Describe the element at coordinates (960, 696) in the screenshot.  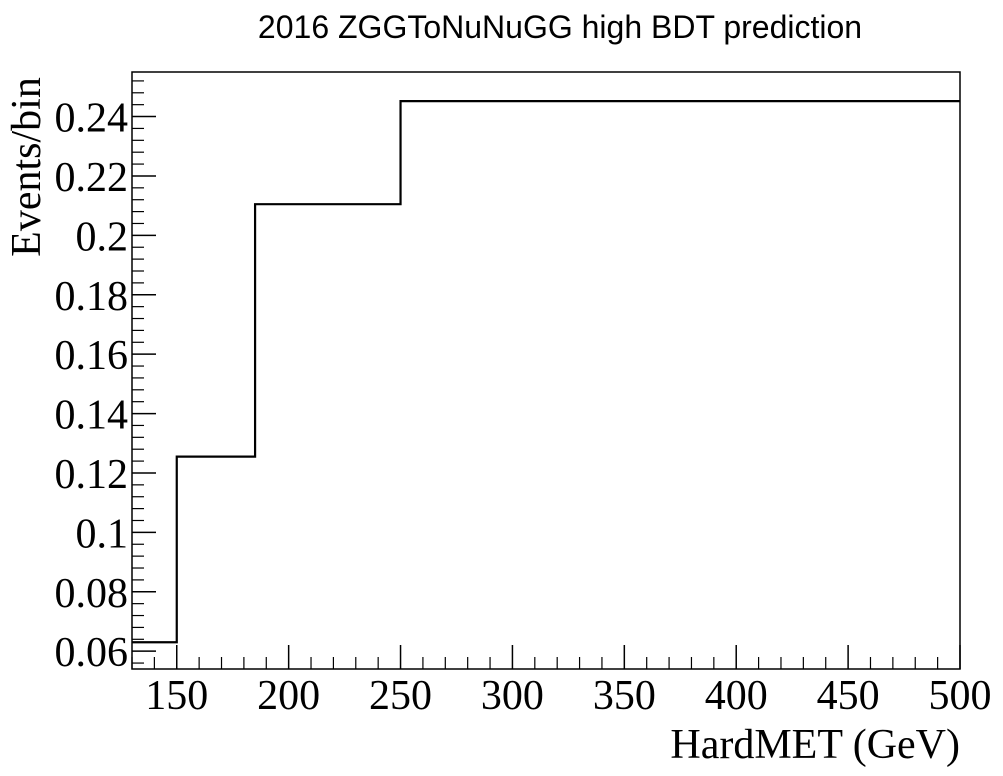
I see `x-tick-label: 500` at that location.